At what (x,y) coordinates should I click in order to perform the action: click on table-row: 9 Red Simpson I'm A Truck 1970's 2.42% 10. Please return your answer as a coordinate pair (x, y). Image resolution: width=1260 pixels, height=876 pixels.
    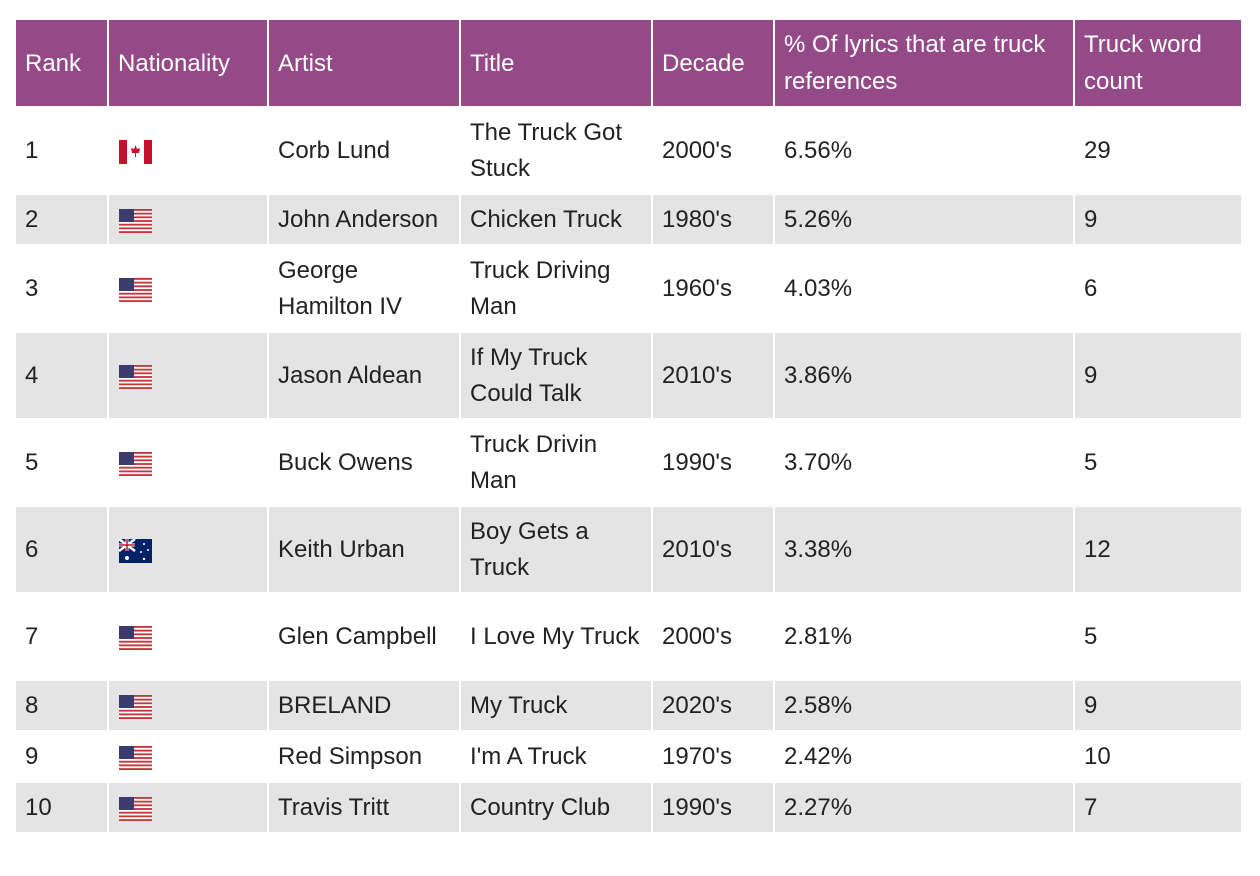
    Looking at the image, I should click on (628, 756).